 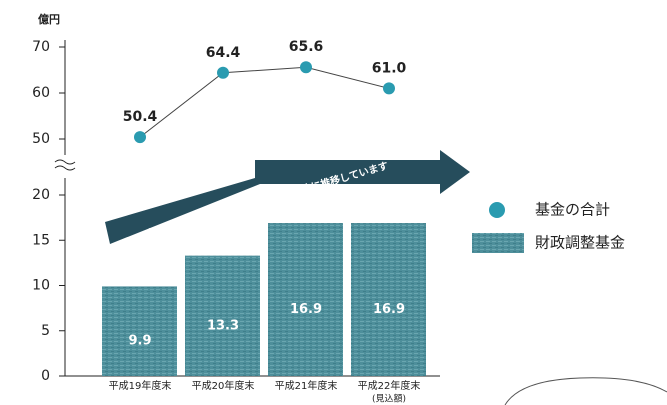 What do you see at coordinates (585, 391) in the screenshot?
I see `scribble` at bounding box center [585, 391].